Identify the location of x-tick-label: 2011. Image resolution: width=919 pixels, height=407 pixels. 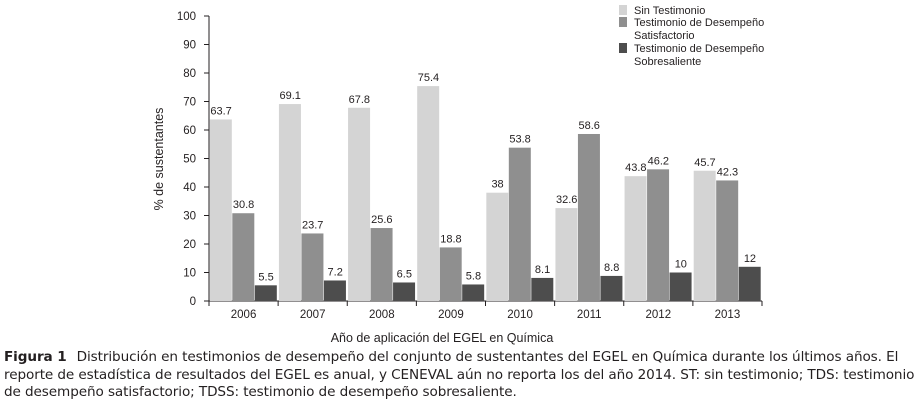
(589, 315).